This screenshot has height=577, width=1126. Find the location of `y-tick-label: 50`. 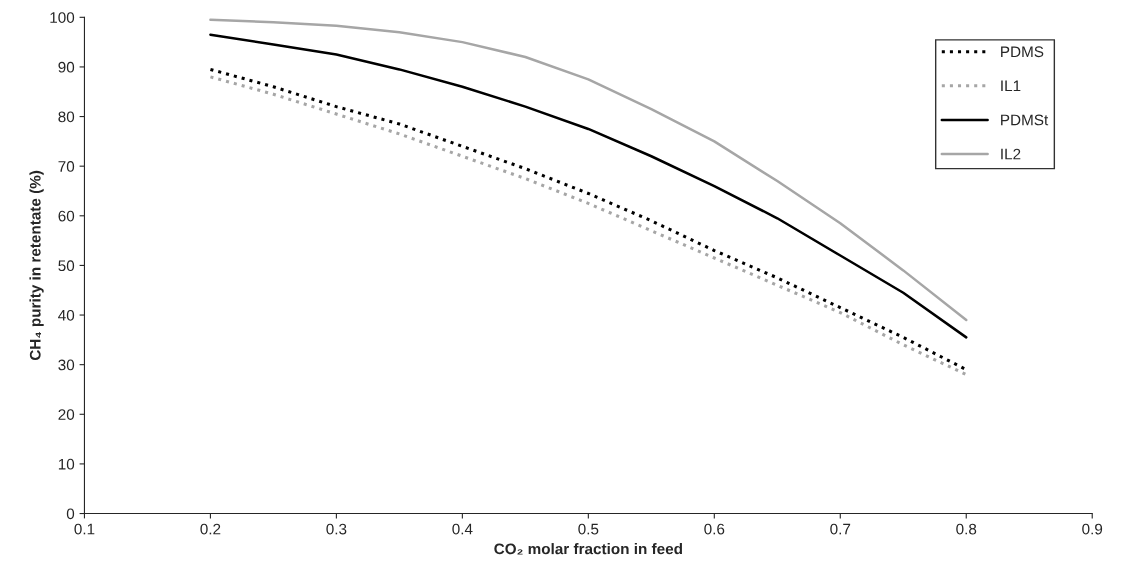

y-tick-label: 50 is located at coordinates (66, 266).